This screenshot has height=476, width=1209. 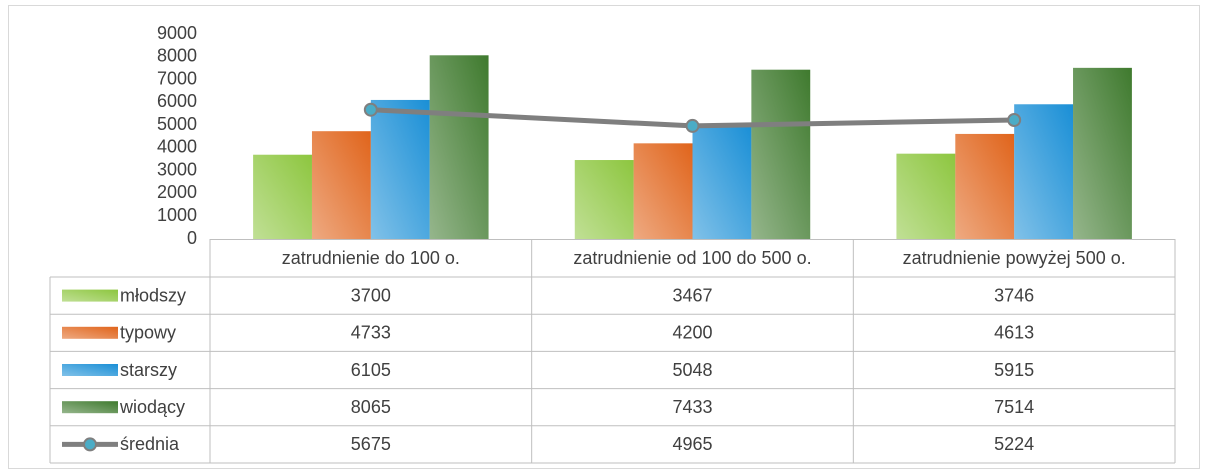 What do you see at coordinates (1014, 444) in the screenshot?
I see `table-cell: 5224` at bounding box center [1014, 444].